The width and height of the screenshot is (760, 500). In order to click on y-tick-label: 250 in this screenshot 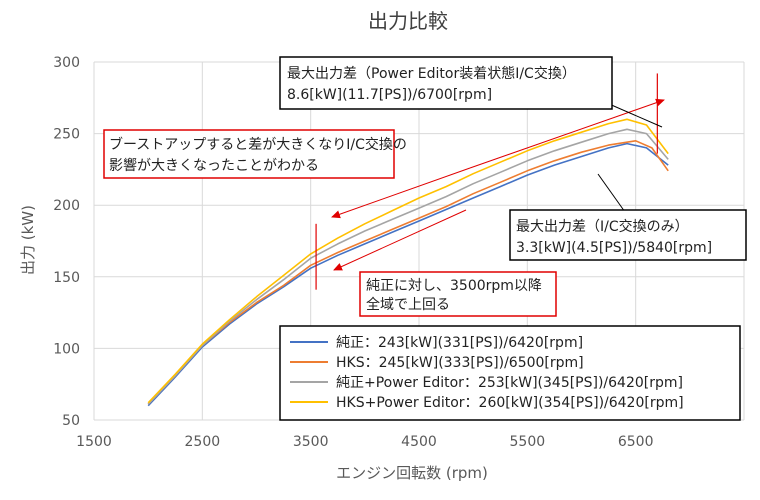, I will do `click(66, 135)`.